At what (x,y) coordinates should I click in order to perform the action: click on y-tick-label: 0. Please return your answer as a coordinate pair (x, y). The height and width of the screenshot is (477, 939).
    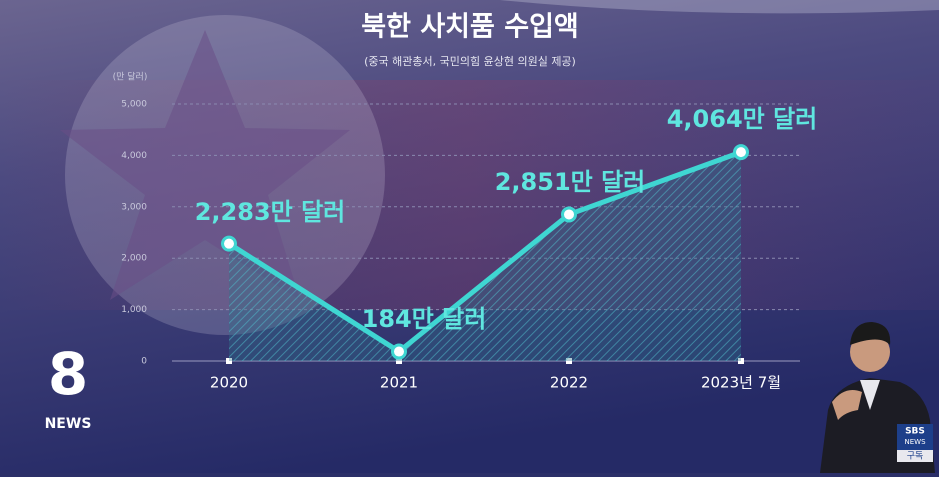
    Looking at the image, I should click on (144, 362).